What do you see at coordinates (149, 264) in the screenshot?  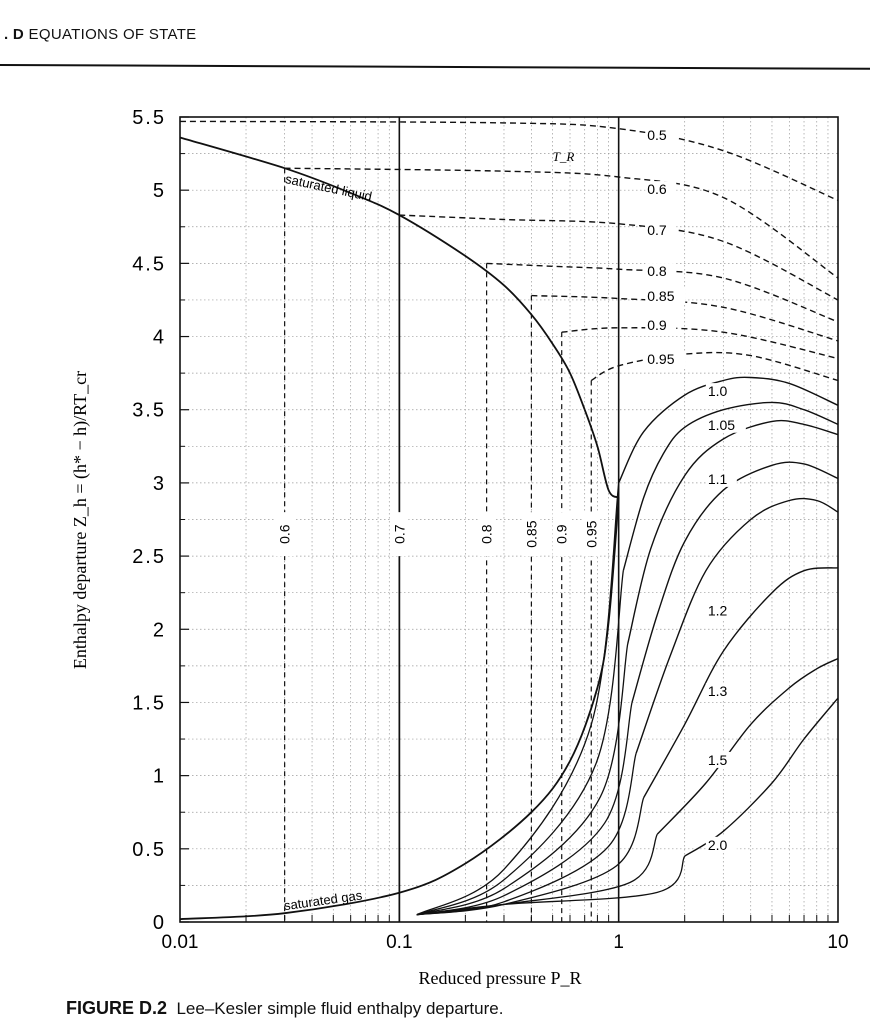 I see `y-tick-label: 4.5` at bounding box center [149, 264].